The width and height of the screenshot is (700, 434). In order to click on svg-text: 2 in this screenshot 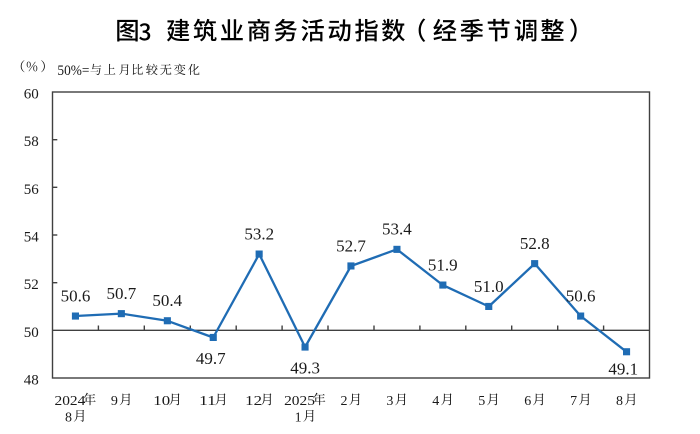, I will do `click(344, 401)`.